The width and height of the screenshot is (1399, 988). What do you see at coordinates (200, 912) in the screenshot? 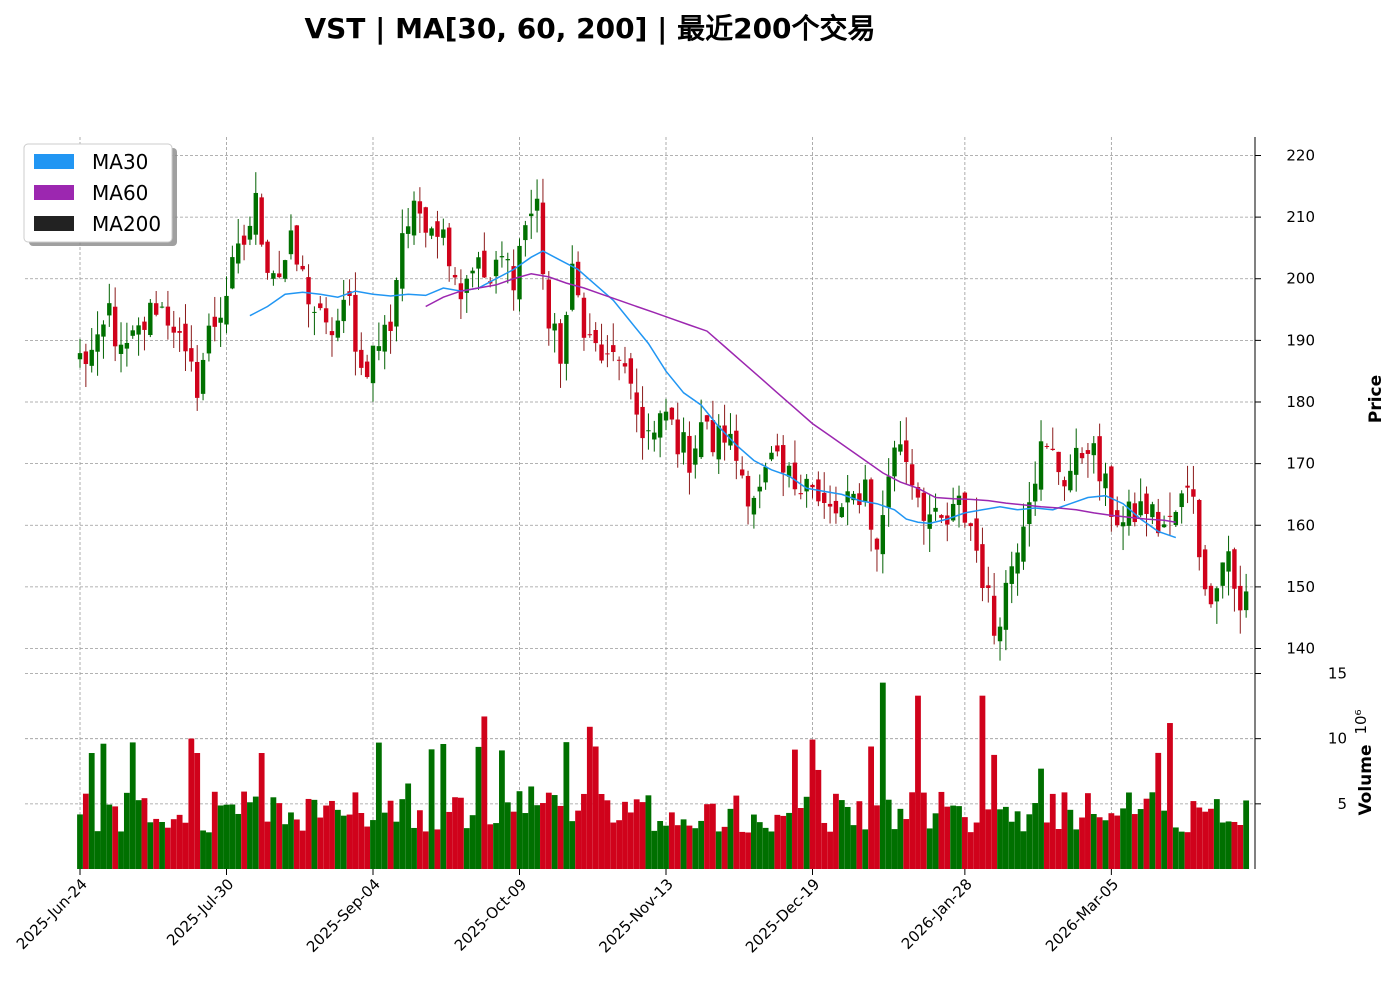
I see `time-tick-label: 2025-Jul-30` at bounding box center [200, 912].